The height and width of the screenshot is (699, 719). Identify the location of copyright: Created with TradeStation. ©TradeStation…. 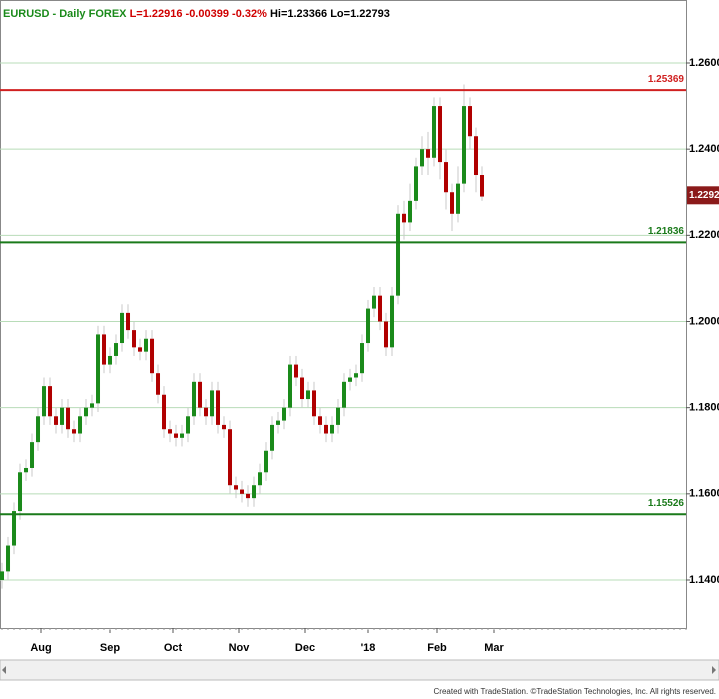
(575, 691).